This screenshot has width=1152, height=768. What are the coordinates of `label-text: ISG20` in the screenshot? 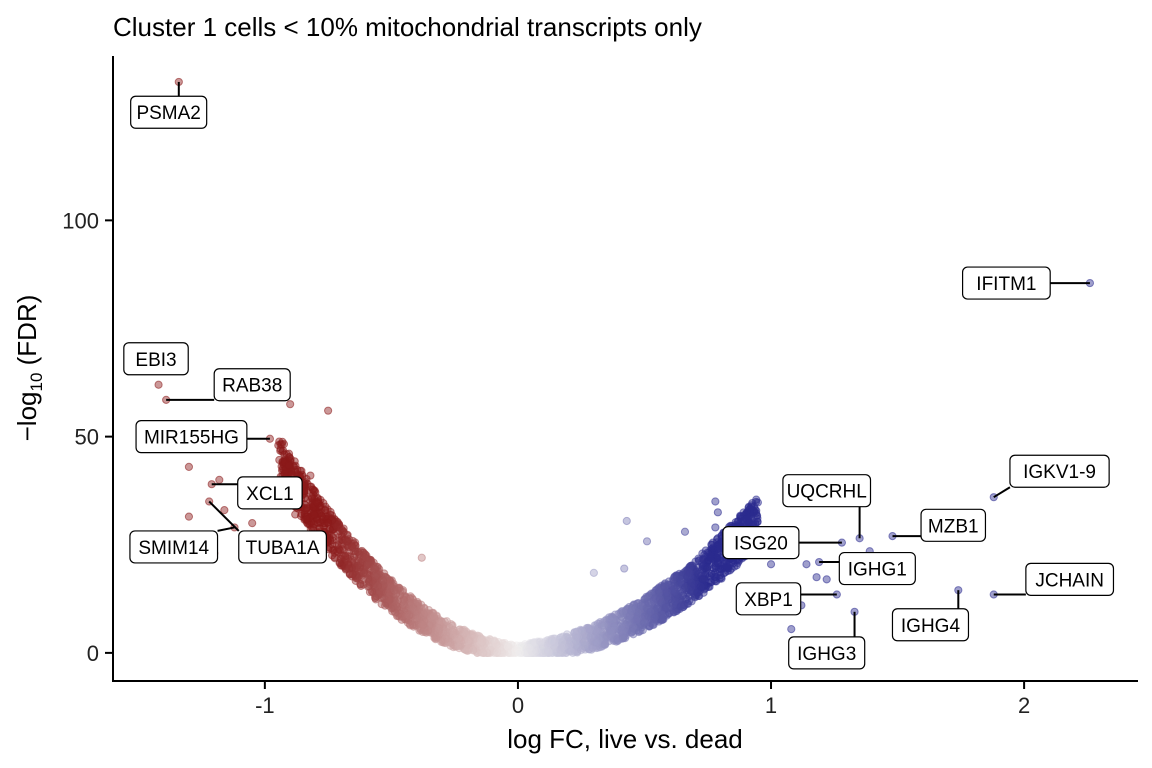 It's located at (761, 544).